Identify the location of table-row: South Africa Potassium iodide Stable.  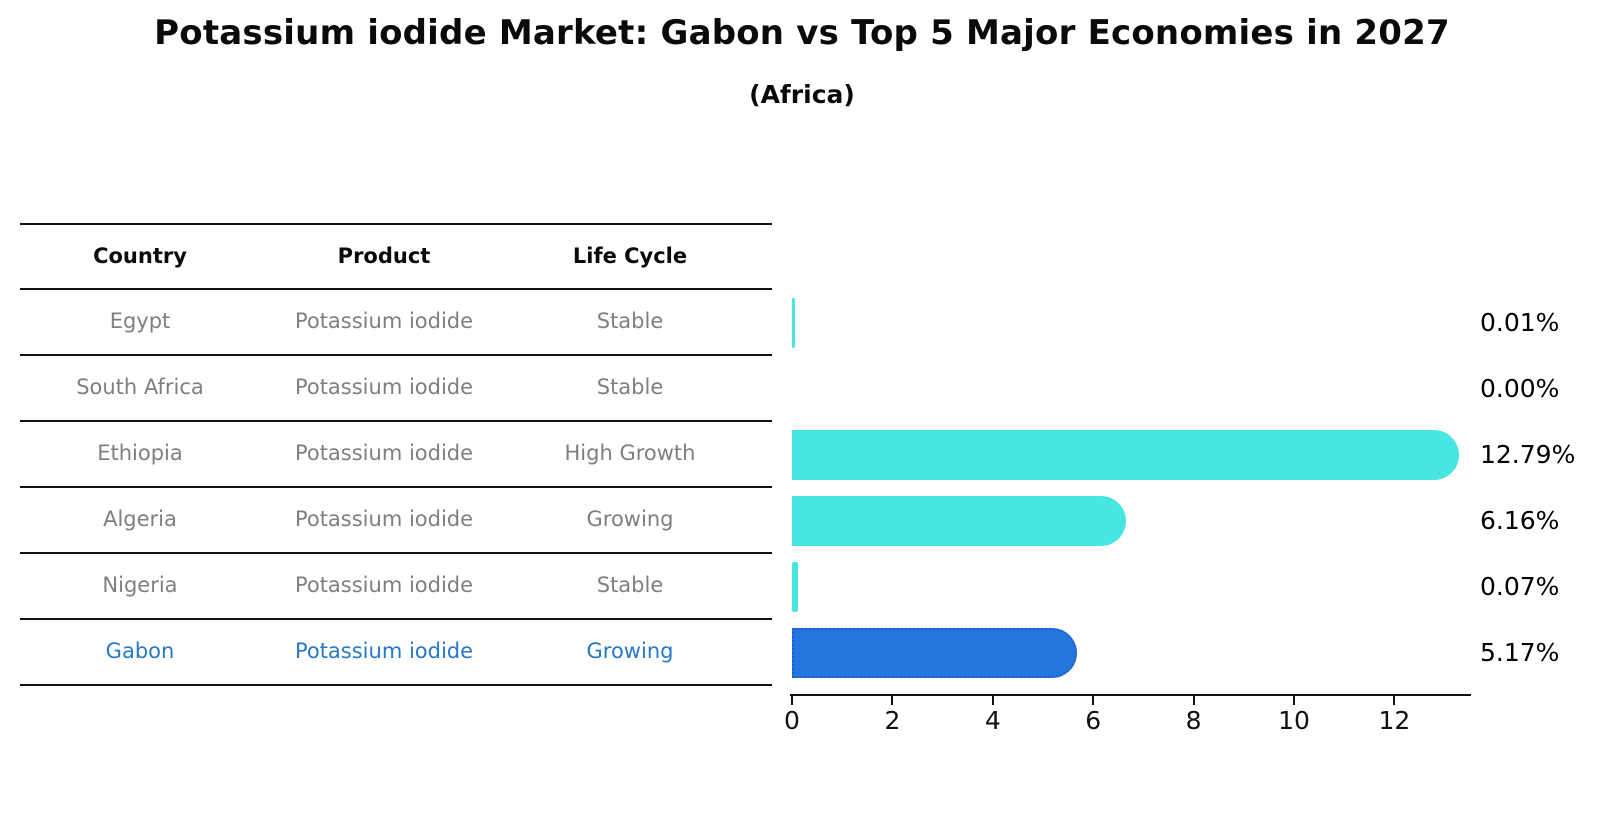
(396, 389).